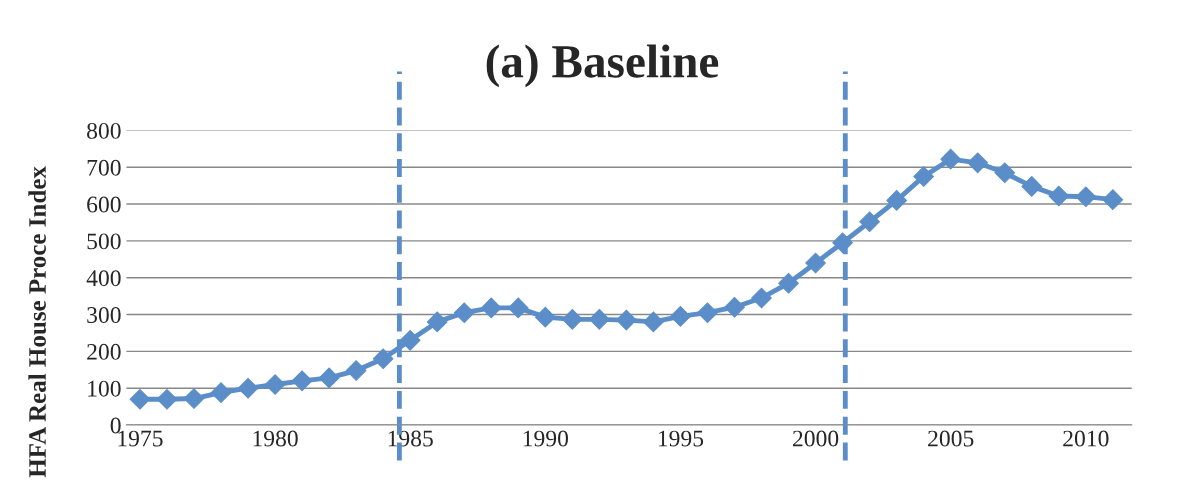 The width and height of the screenshot is (1204, 483). Describe the element at coordinates (104, 351) in the screenshot. I see `y-tick-label: 200` at that location.